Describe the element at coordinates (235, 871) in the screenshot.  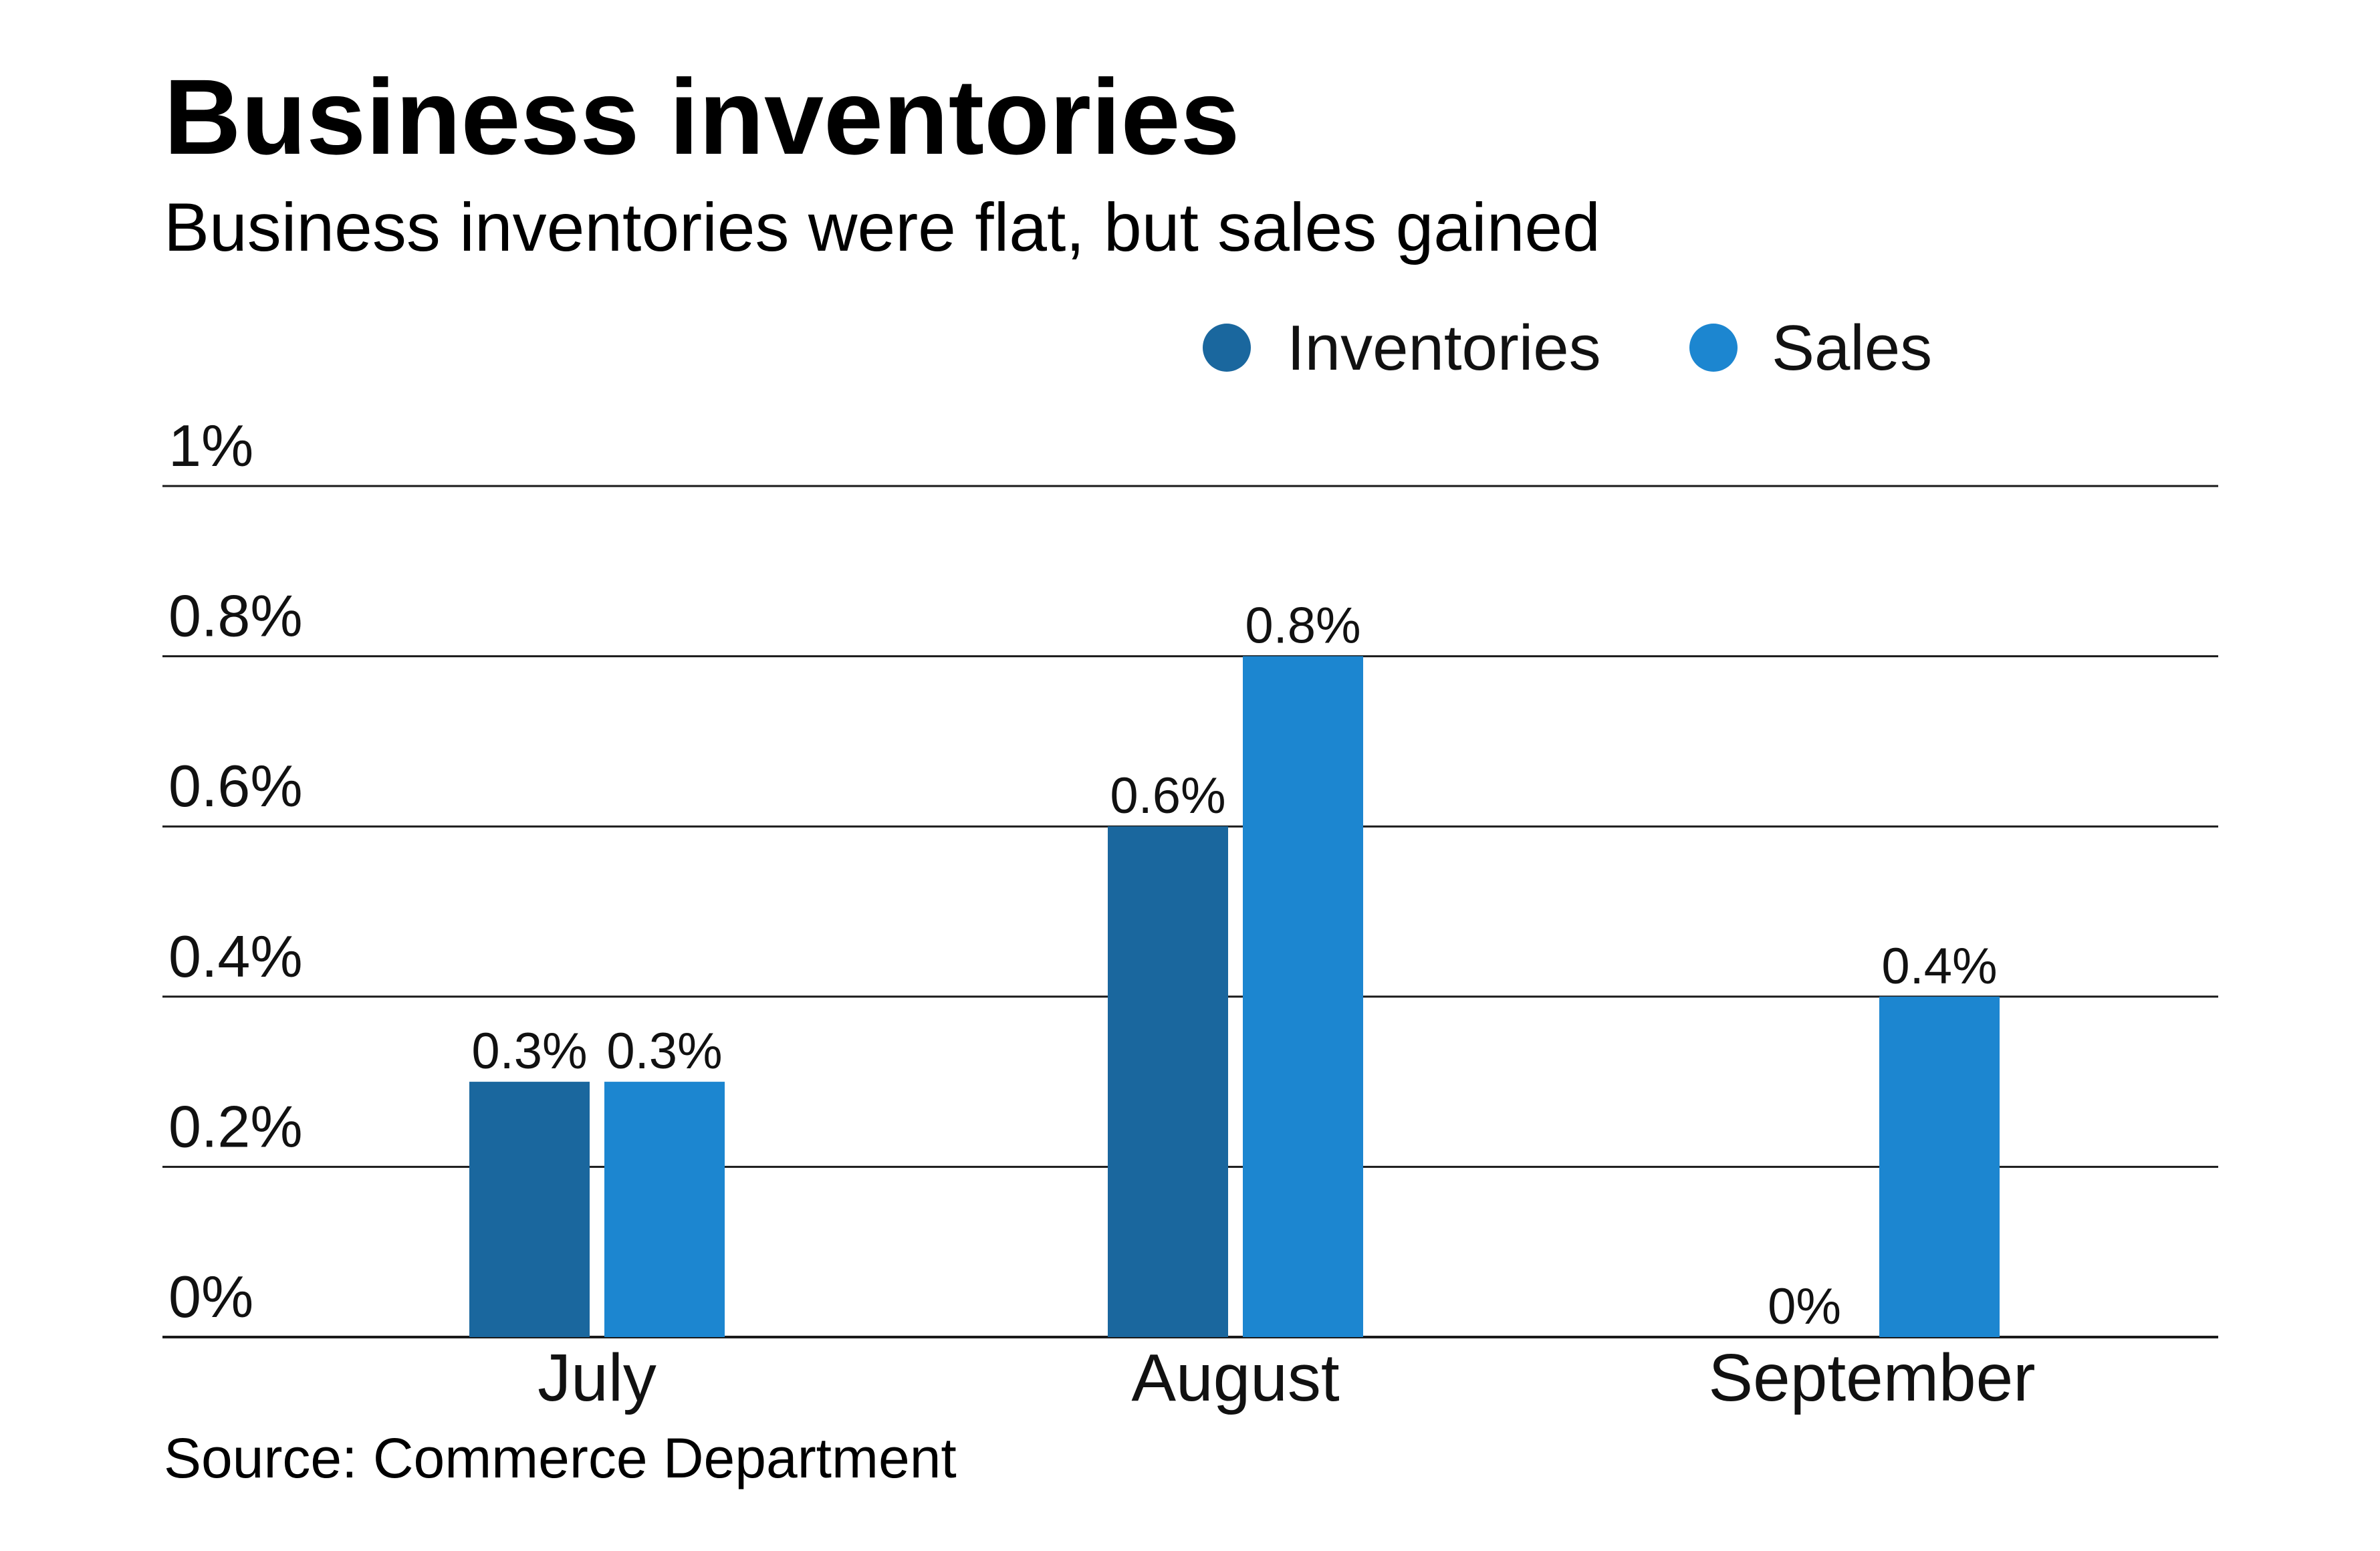
I see `y-axis-tick-labels: 0% 0.2% 0.4% 0.6% 0.8% 1%` at that location.